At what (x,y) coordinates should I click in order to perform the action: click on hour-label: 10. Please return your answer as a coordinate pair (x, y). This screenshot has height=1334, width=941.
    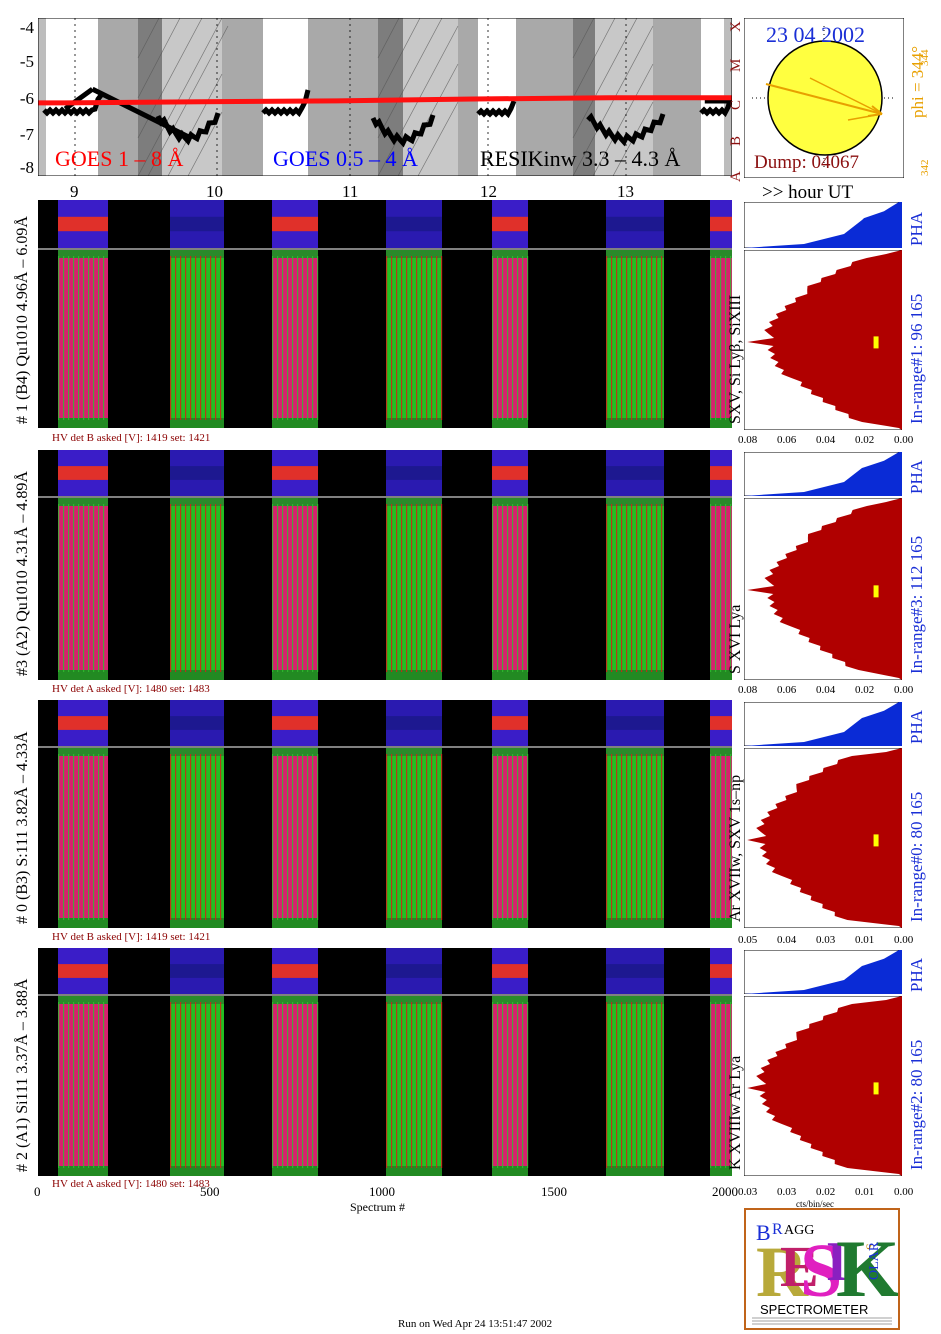
    Looking at the image, I should click on (214, 191).